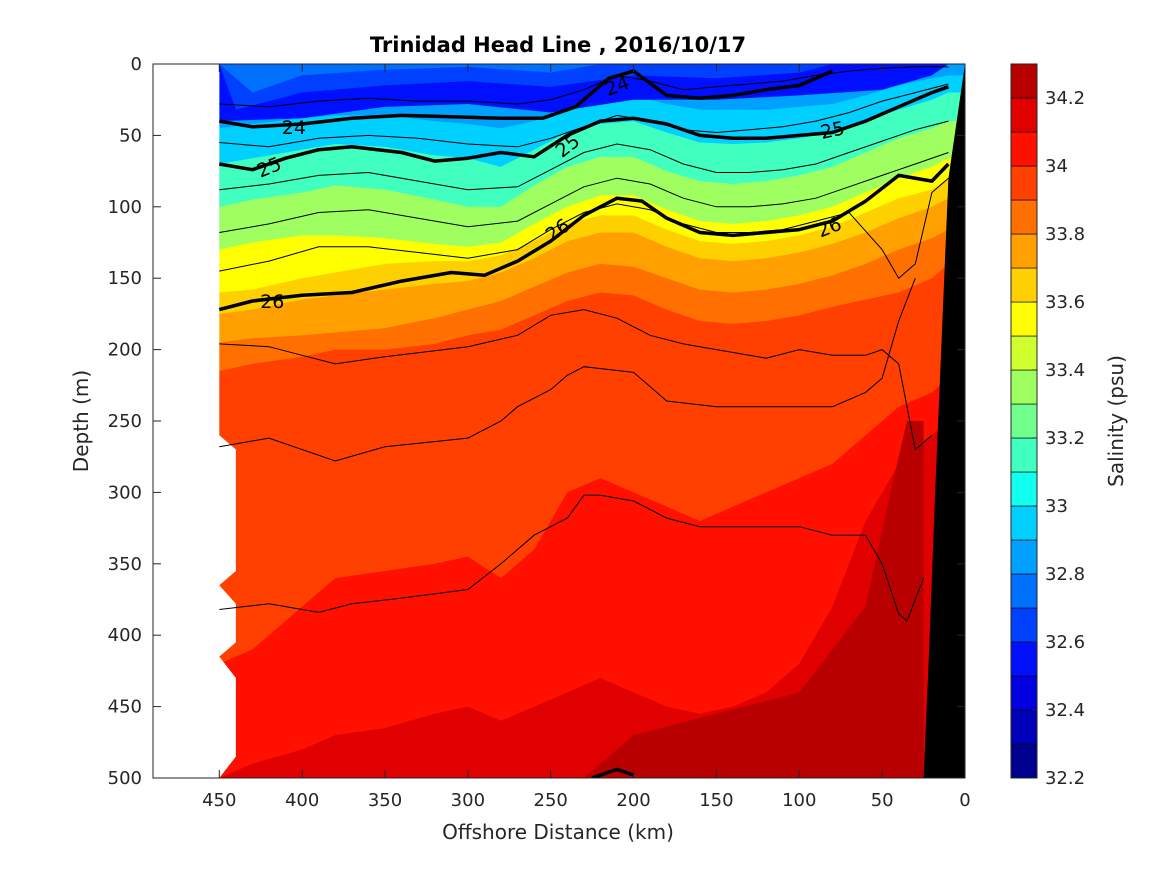  Describe the element at coordinates (1047, 426) in the screenshot. I see `colorbar: 34.2 34 33.8 33.6 33.4 33.2 33 32.8 32.6 32.4 32.2` at that location.